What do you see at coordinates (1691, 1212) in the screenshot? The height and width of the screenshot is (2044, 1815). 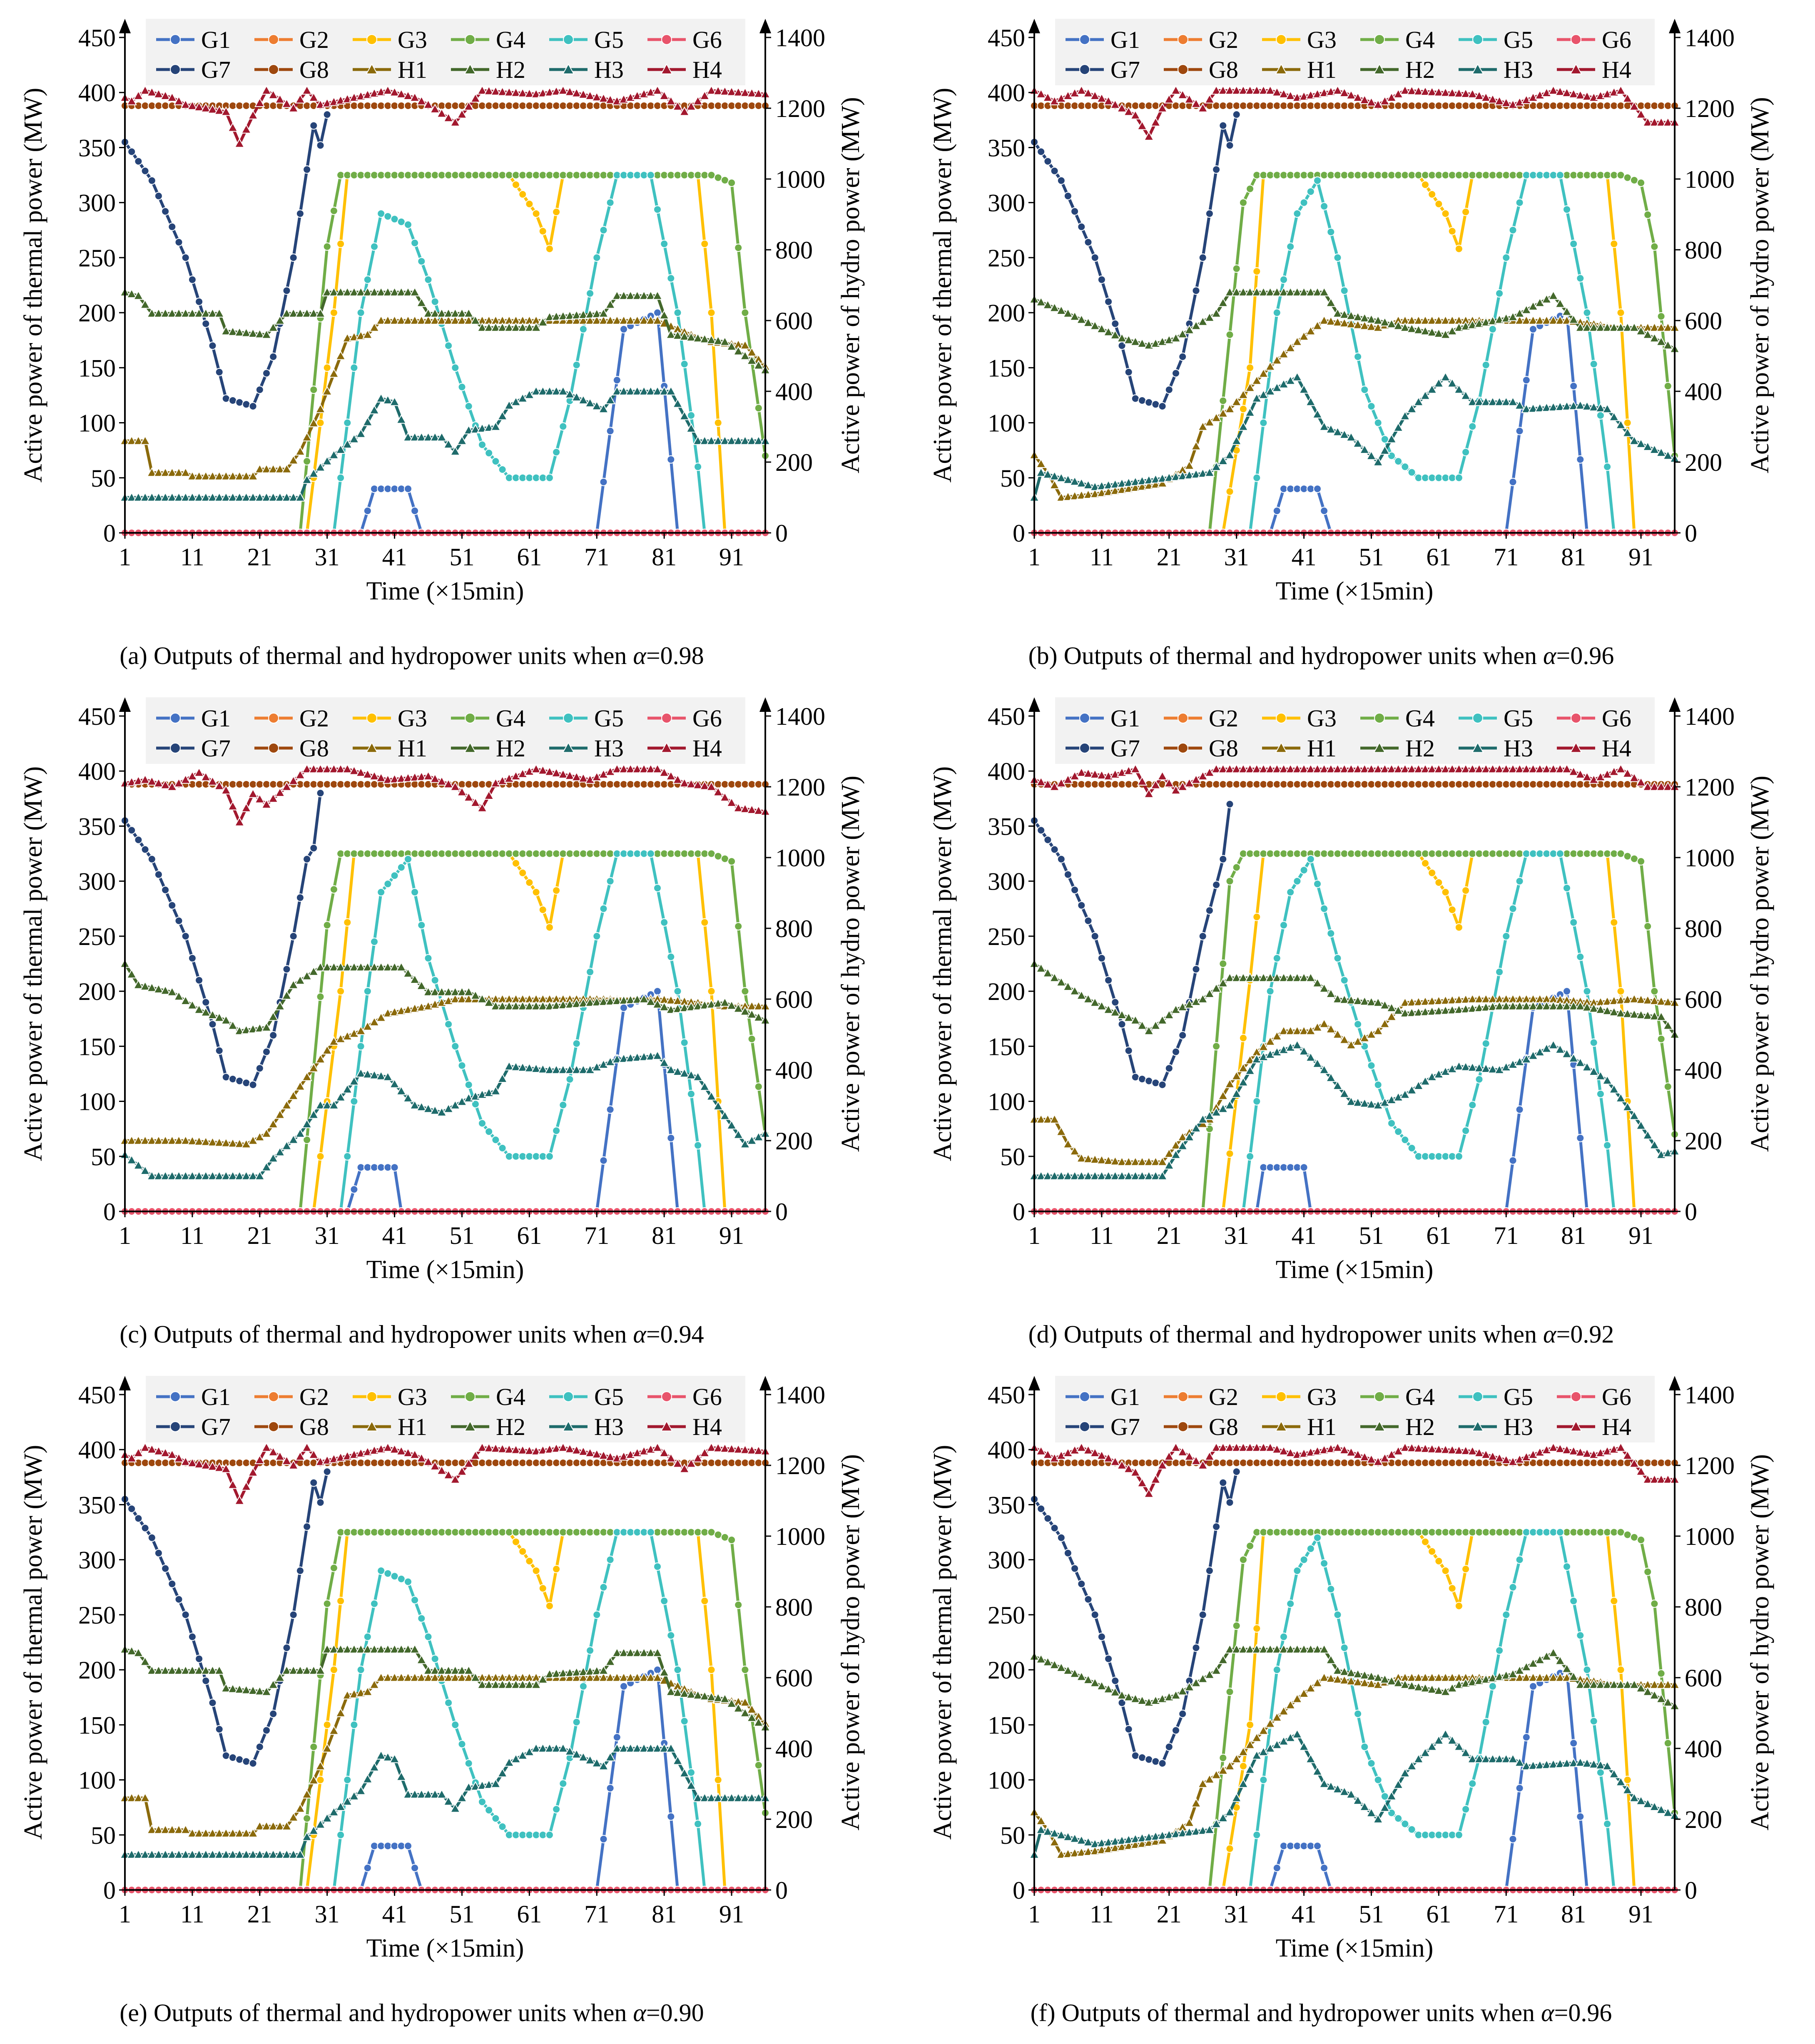 I see `right-tick-label: 0` at bounding box center [1691, 1212].